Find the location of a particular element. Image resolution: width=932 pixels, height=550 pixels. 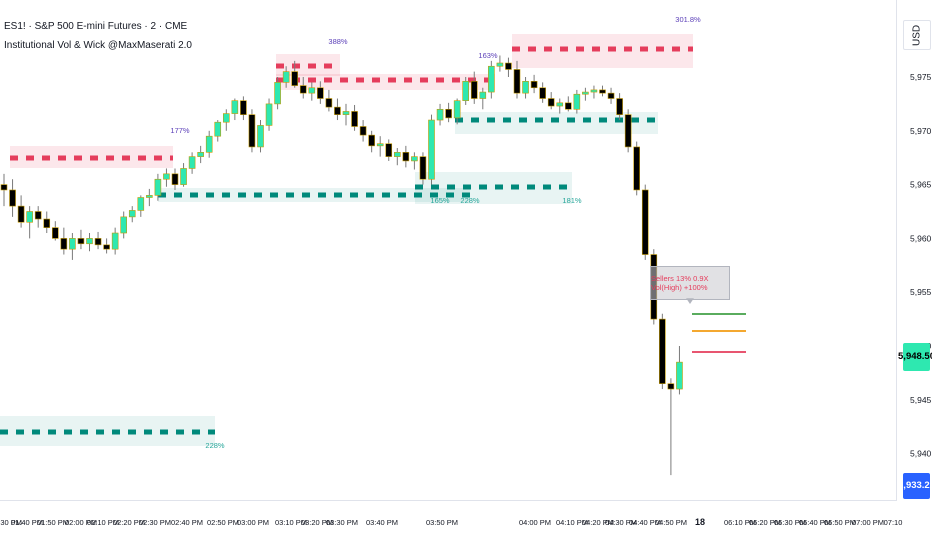

time-tick-label: 02:40 PM is located at coordinates (187, 522).